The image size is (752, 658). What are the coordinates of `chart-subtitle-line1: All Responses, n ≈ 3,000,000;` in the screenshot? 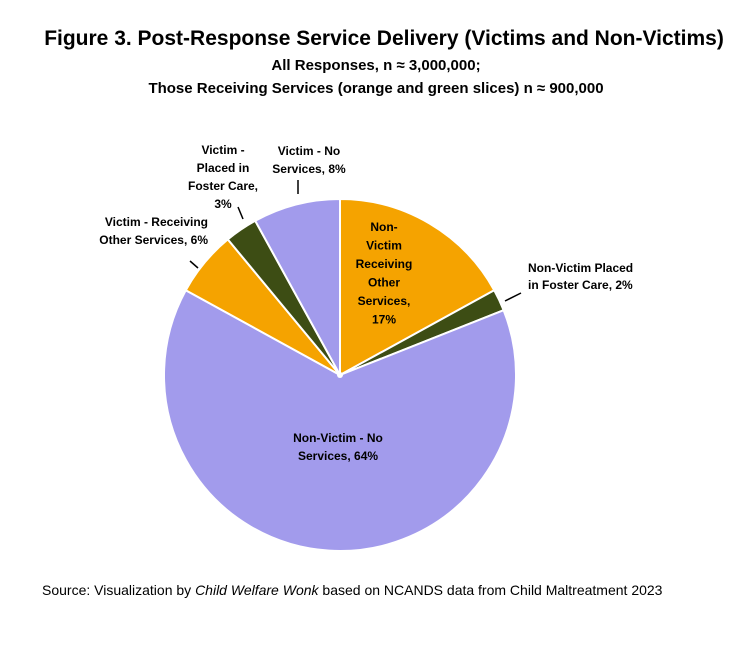 It's located at (376, 65).